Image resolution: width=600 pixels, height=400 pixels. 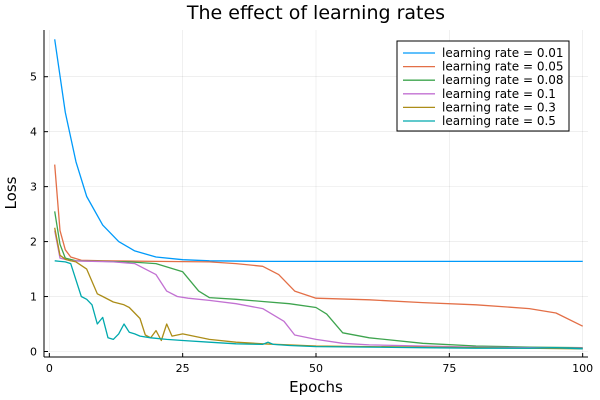 What do you see at coordinates (582, 368) in the screenshot?
I see `x-tick-label: 100` at bounding box center [582, 368].